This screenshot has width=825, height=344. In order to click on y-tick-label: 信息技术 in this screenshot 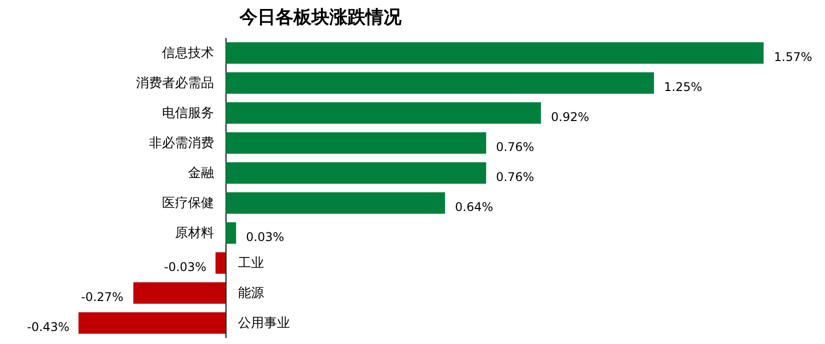, I will do `click(188, 53)`.